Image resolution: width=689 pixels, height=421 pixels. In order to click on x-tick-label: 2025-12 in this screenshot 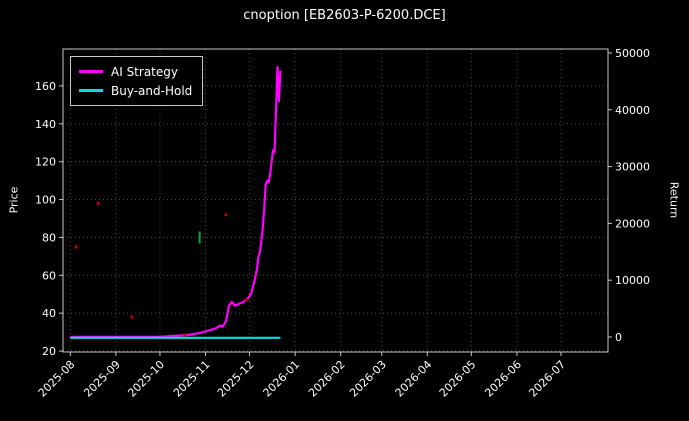, I will do `click(236, 379)`.